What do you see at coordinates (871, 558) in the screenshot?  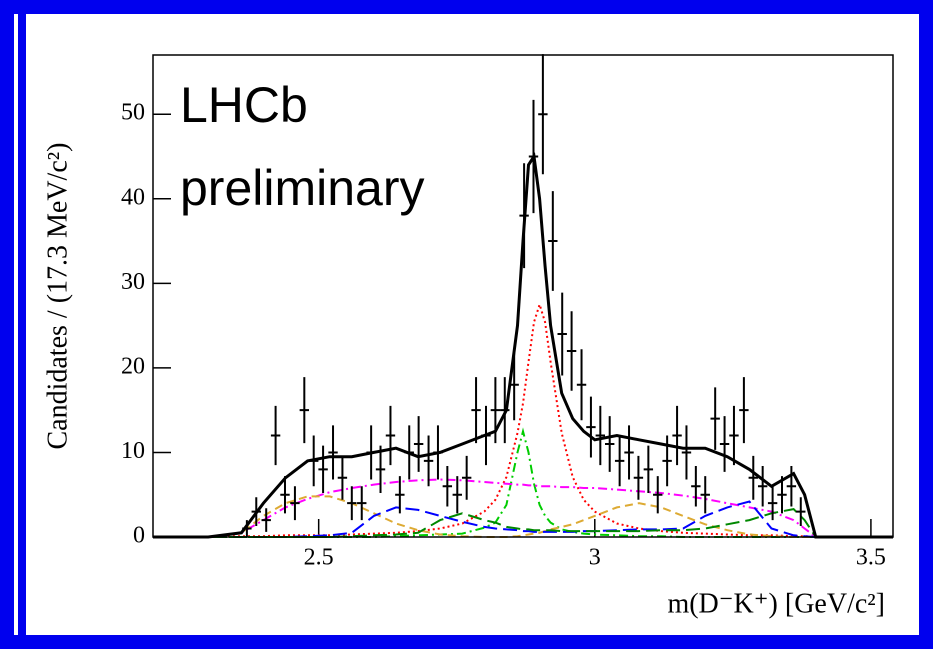 I see `x-tick-label: 3.5` at bounding box center [871, 558].